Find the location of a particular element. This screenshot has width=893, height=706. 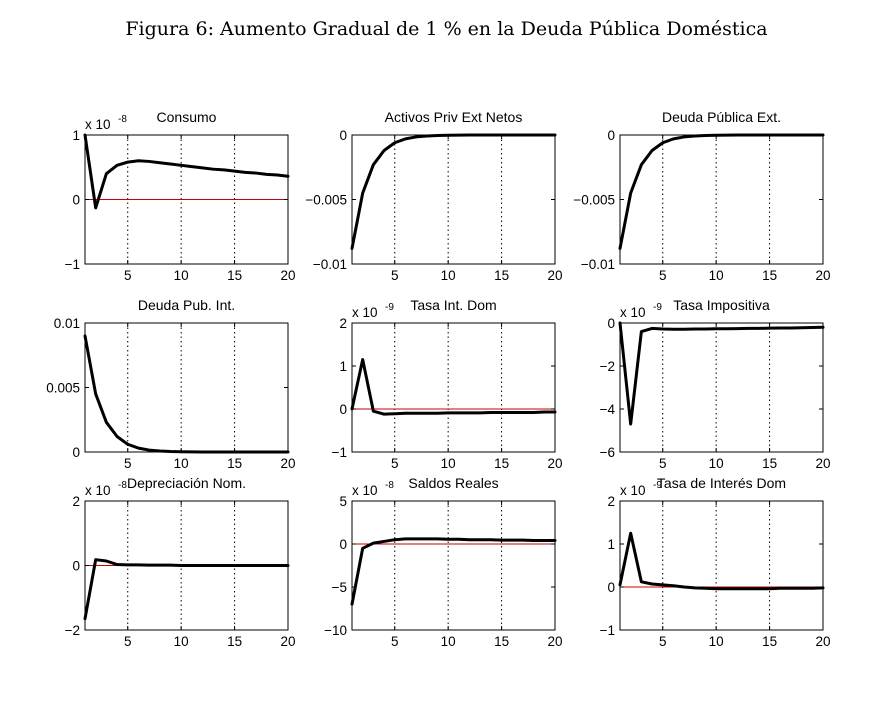

chart-panel-4: 5 10 15 20 0.01 0.005 0 Deuda Pub. Int. is located at coordinates (170, 384).